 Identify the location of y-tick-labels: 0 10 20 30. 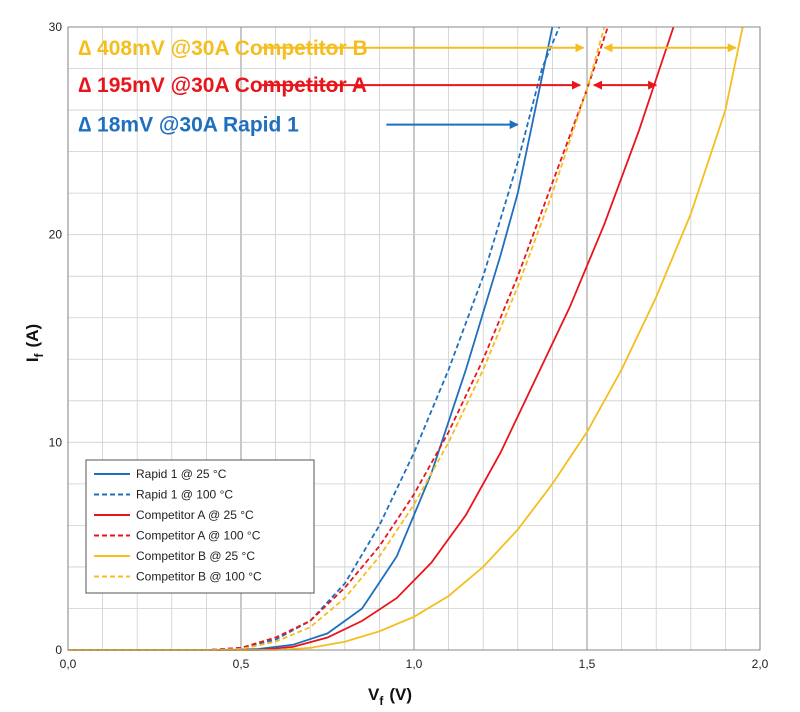
(56, 338).